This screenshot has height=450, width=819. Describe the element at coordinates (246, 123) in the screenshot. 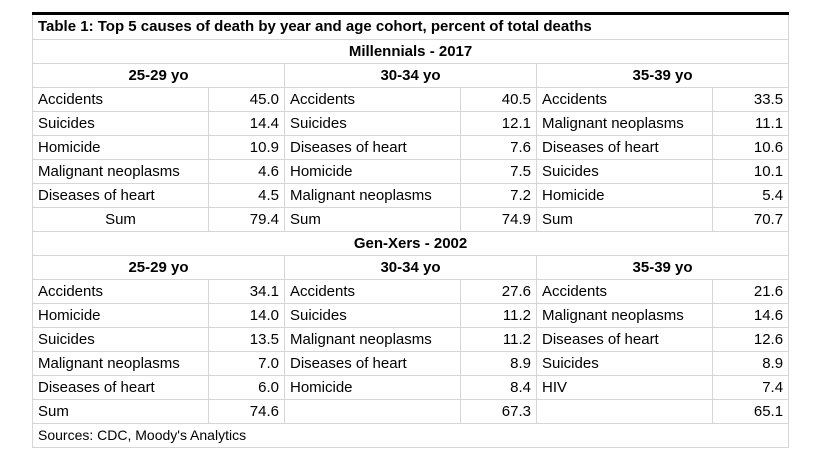

I see `value-cell: 14.4` at that location.